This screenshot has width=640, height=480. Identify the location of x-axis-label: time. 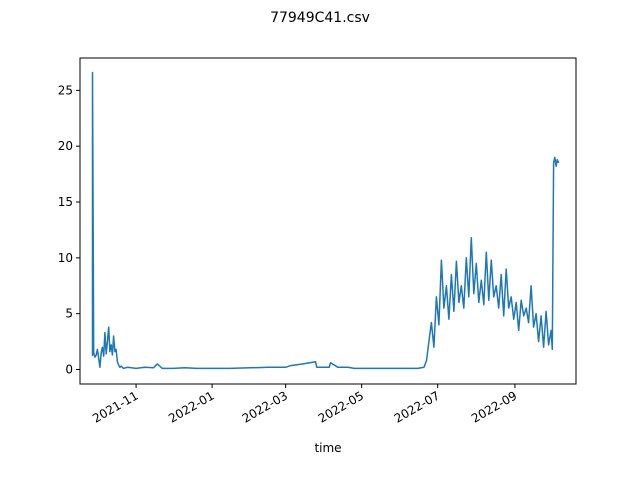
(327, 448).